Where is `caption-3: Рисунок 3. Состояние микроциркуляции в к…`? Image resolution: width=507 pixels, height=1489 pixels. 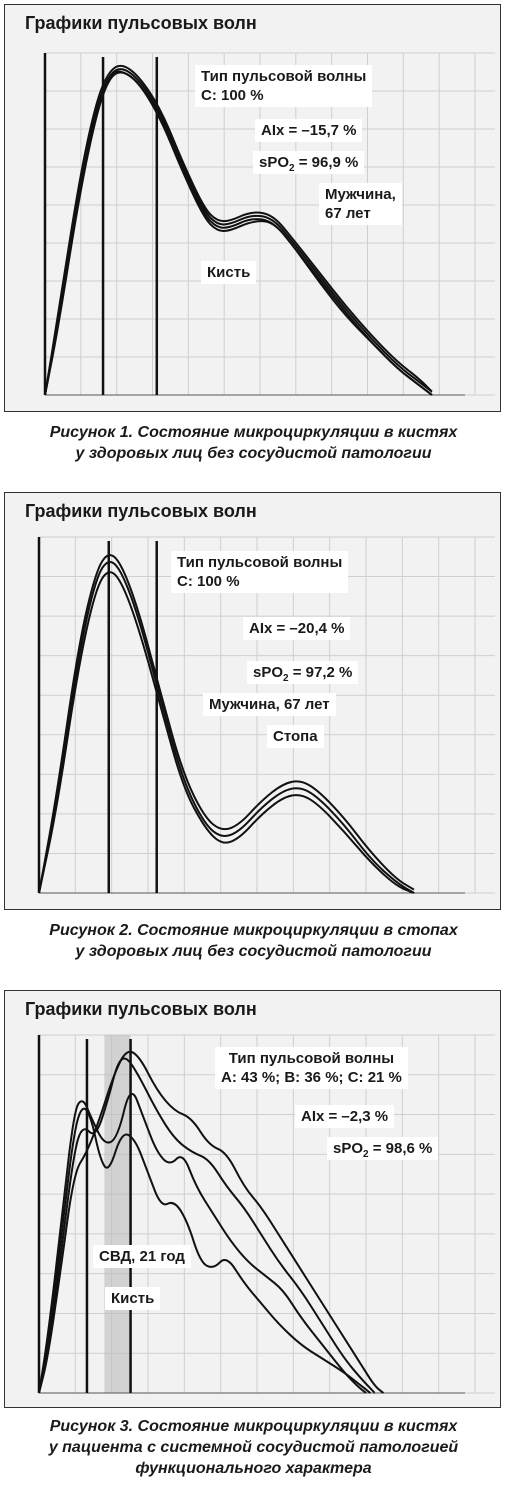
caption-3: Рисунок 3. Состояние микроциркуляции в к… is located at coordinates (253, 1447).